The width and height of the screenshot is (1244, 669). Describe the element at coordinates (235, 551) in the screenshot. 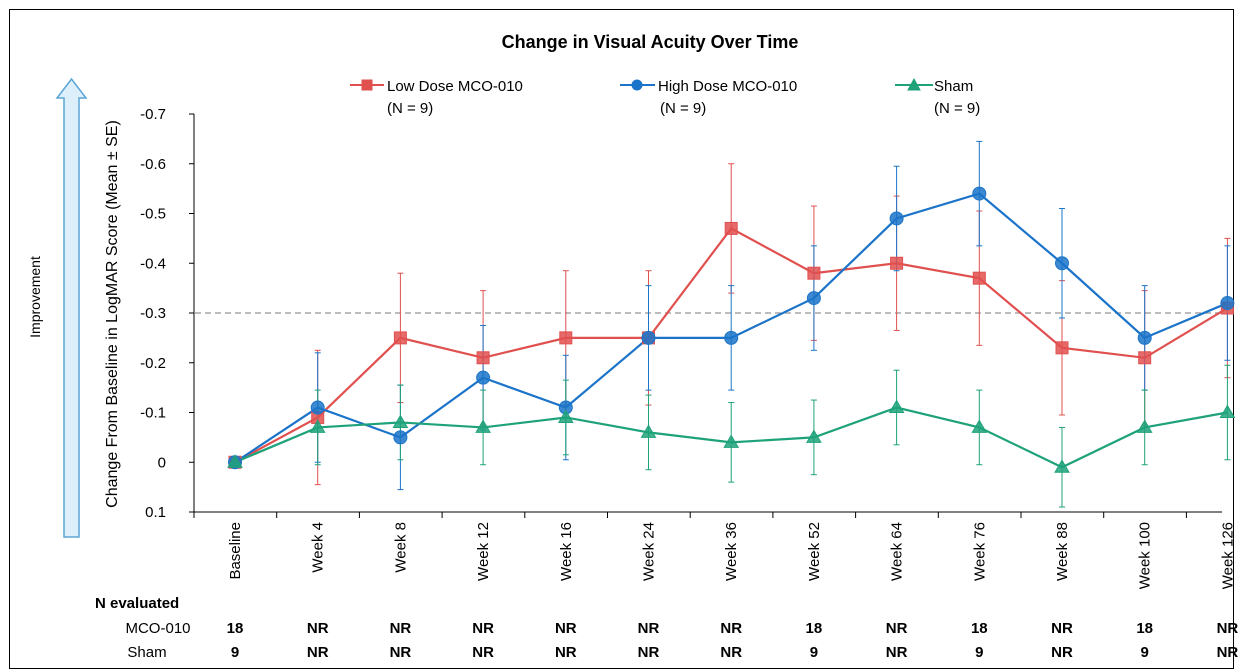

I see `x-tick-label: Baseline` at that location.